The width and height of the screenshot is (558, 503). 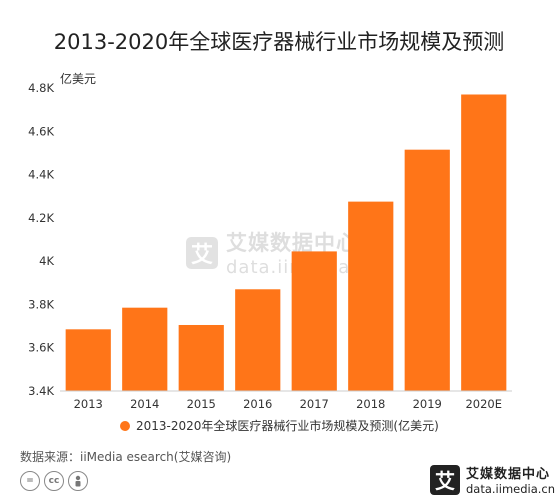 I want to click on data-source: 数据来源：iiMedia esearch(艾媒咨询), so click(x=126, y=457).